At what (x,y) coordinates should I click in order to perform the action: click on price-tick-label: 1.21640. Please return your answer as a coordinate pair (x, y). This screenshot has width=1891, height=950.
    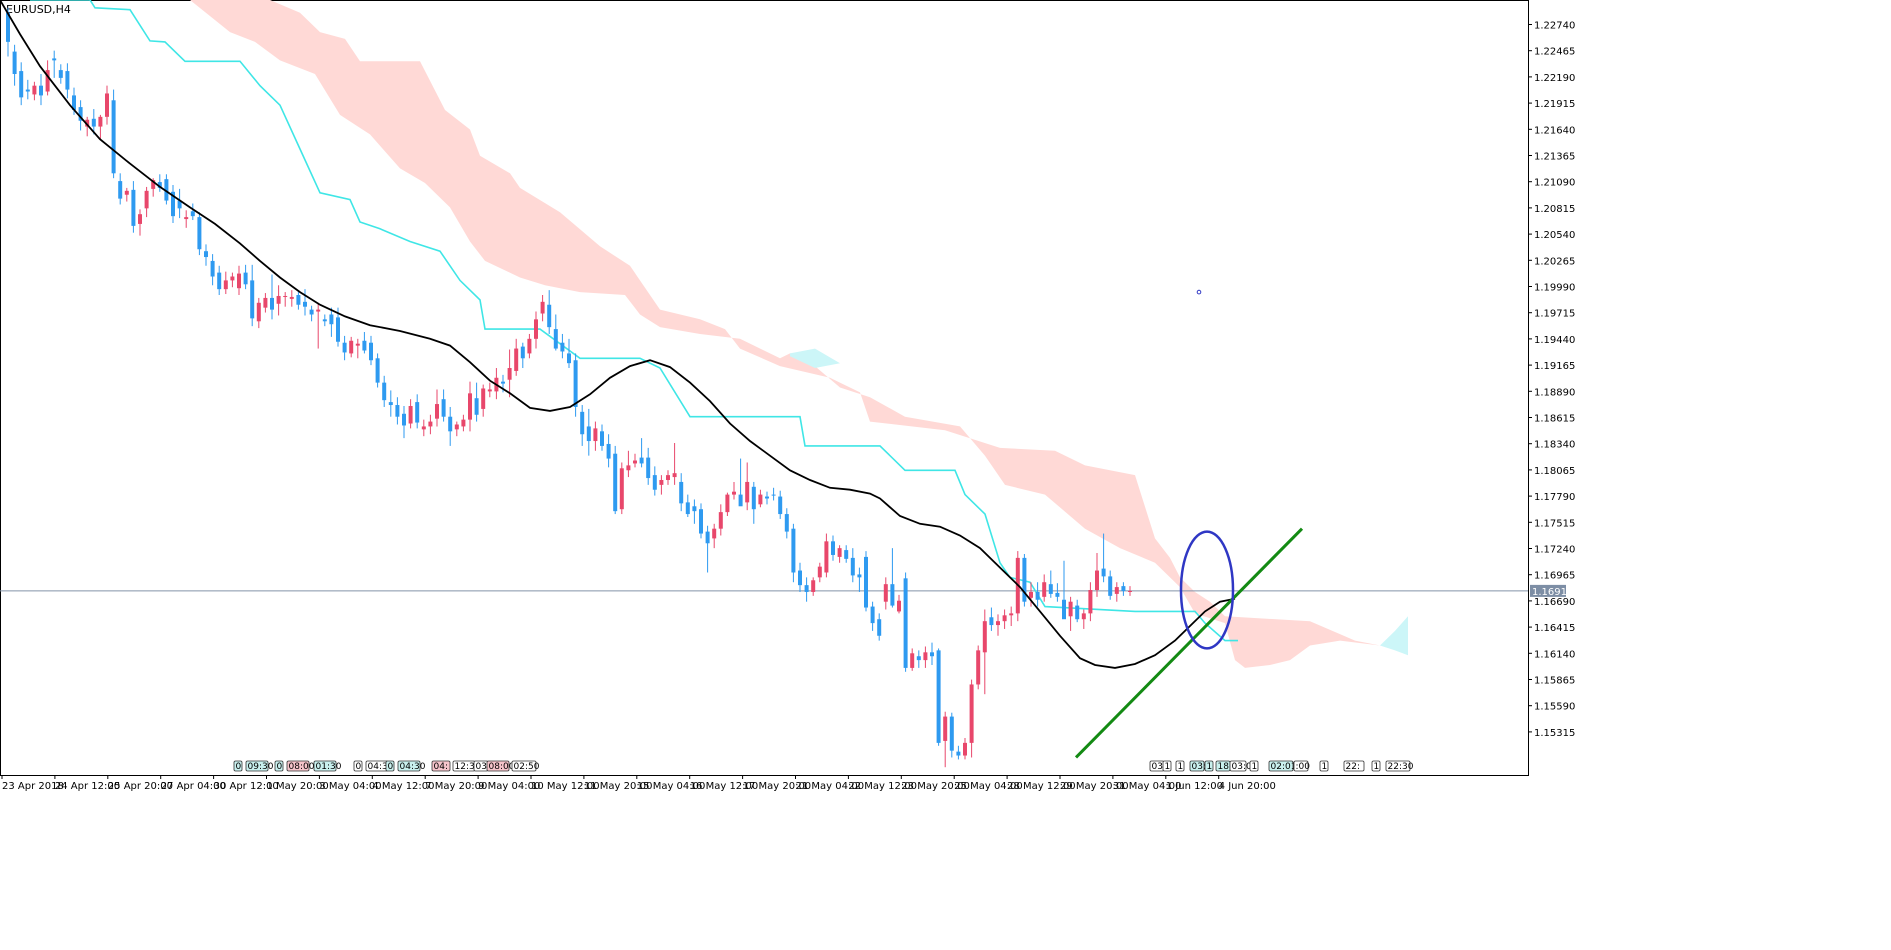
    Looking at the image, I should click on (1554, 130).